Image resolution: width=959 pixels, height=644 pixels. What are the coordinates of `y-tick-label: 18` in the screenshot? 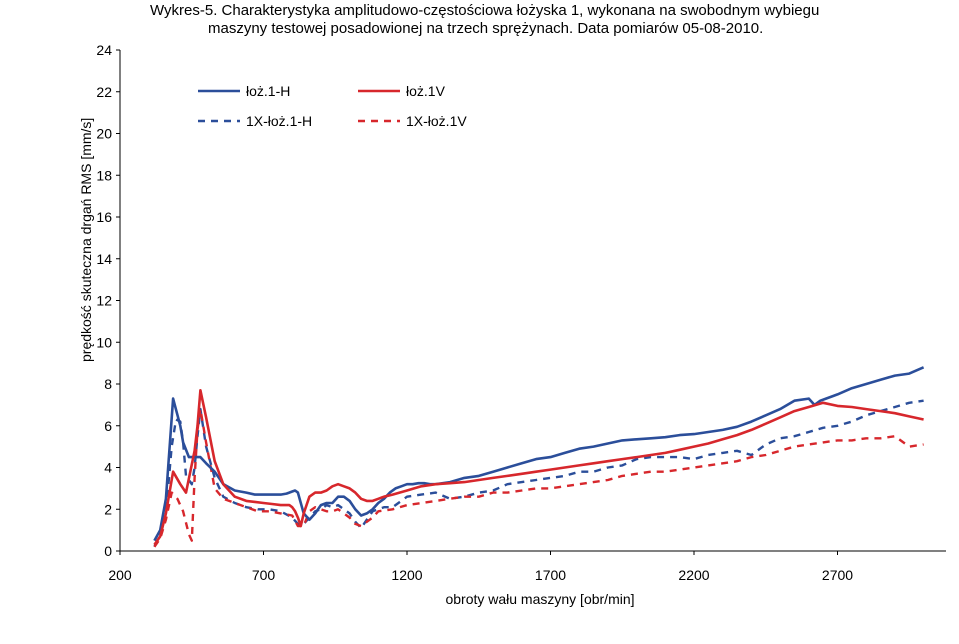 It's located at (104, 175).